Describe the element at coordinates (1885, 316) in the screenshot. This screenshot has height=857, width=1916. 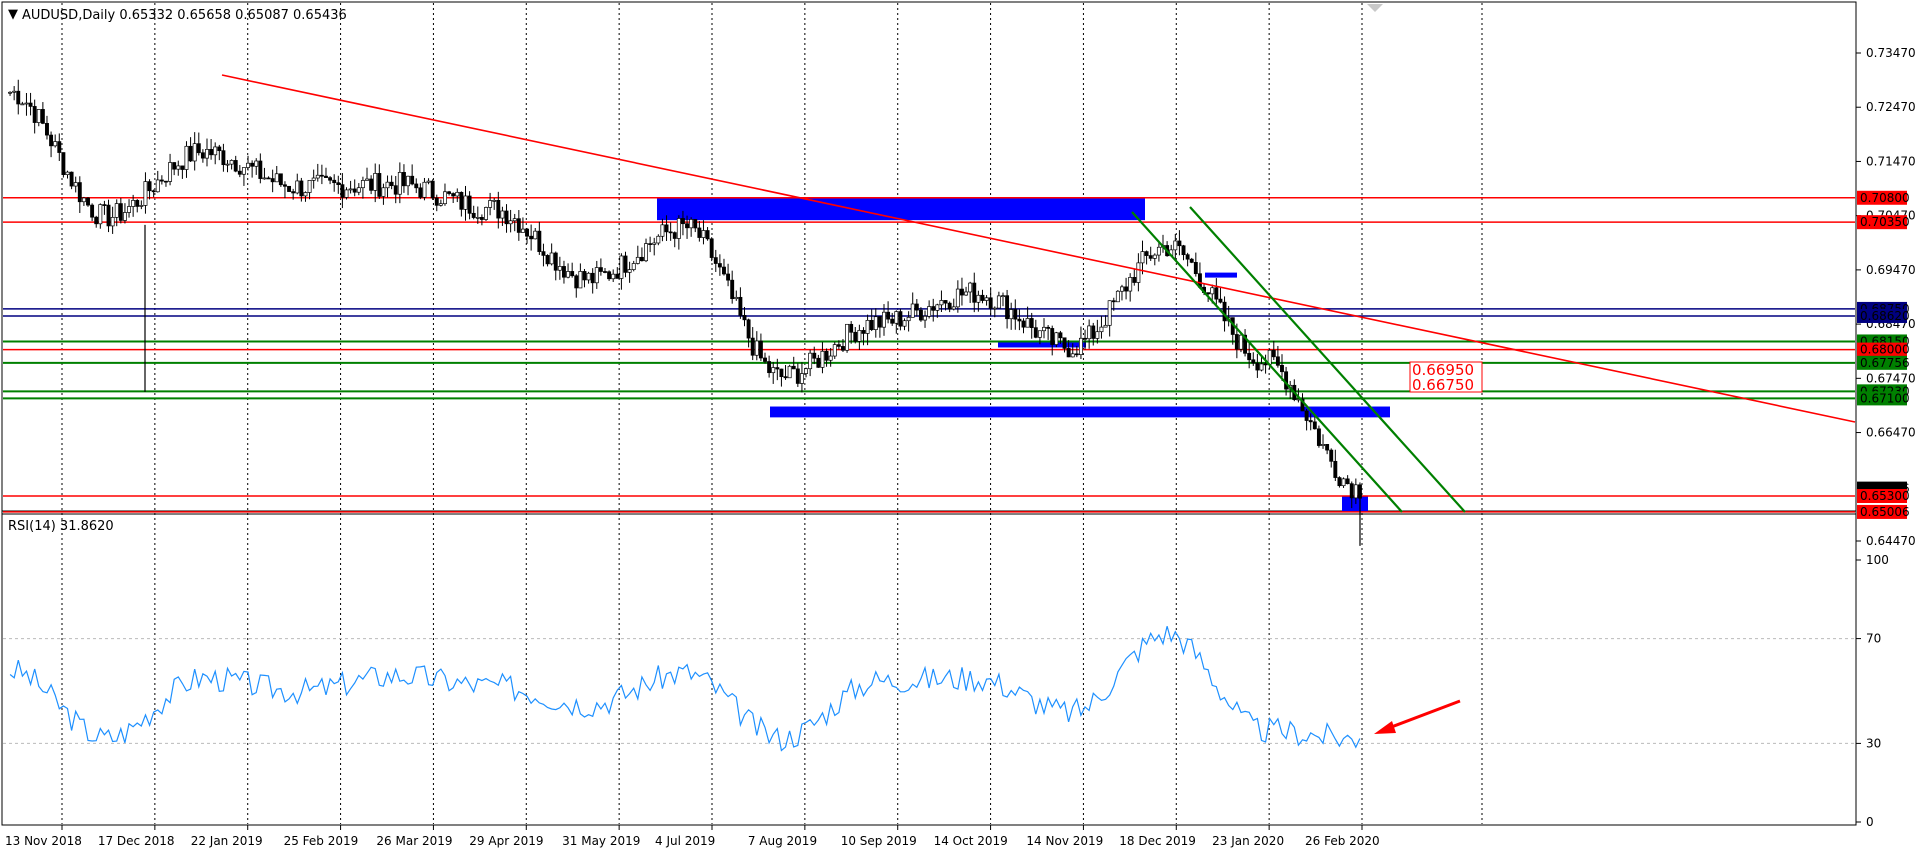
I see `price-label-text: 0.68620` at that location.